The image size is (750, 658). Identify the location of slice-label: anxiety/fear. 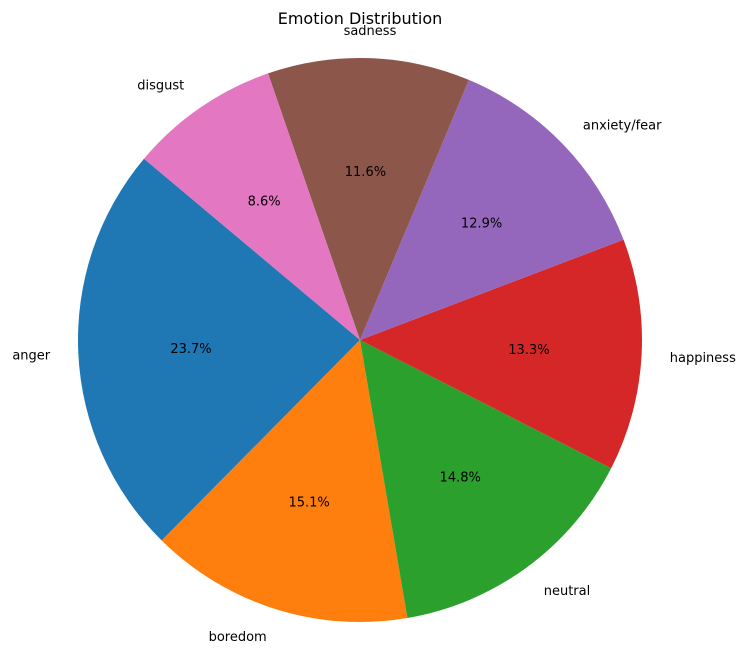
(622, 125).